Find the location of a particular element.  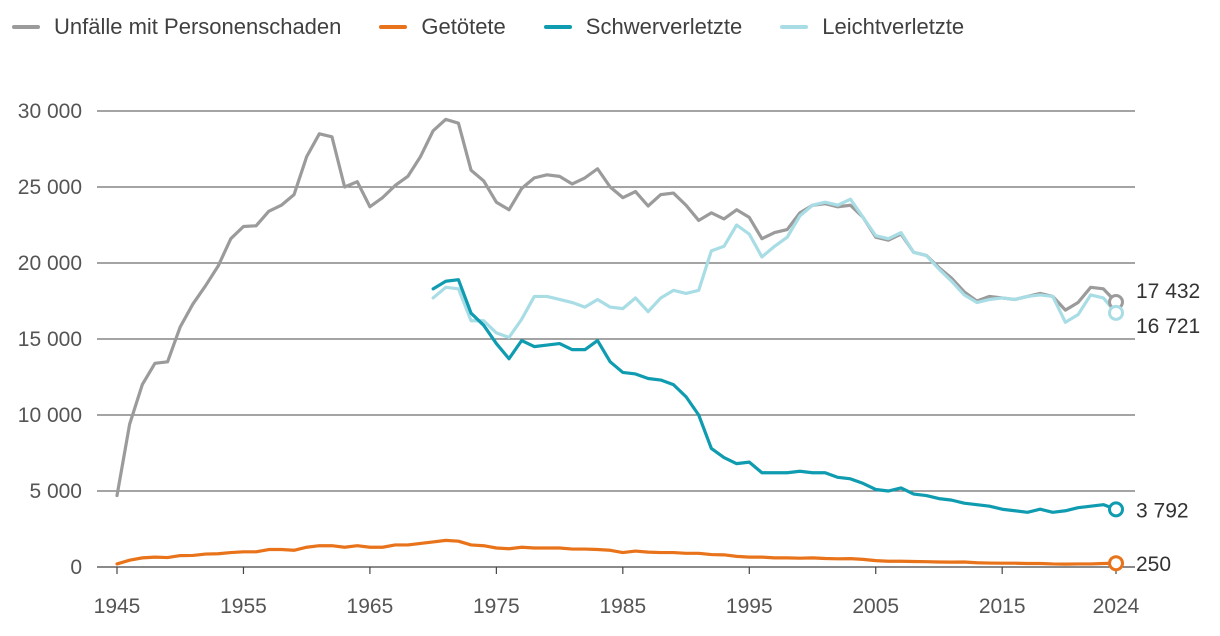

legend-item-leichtverletzte: Leichtverletzte is located at coordinates (872, 27).